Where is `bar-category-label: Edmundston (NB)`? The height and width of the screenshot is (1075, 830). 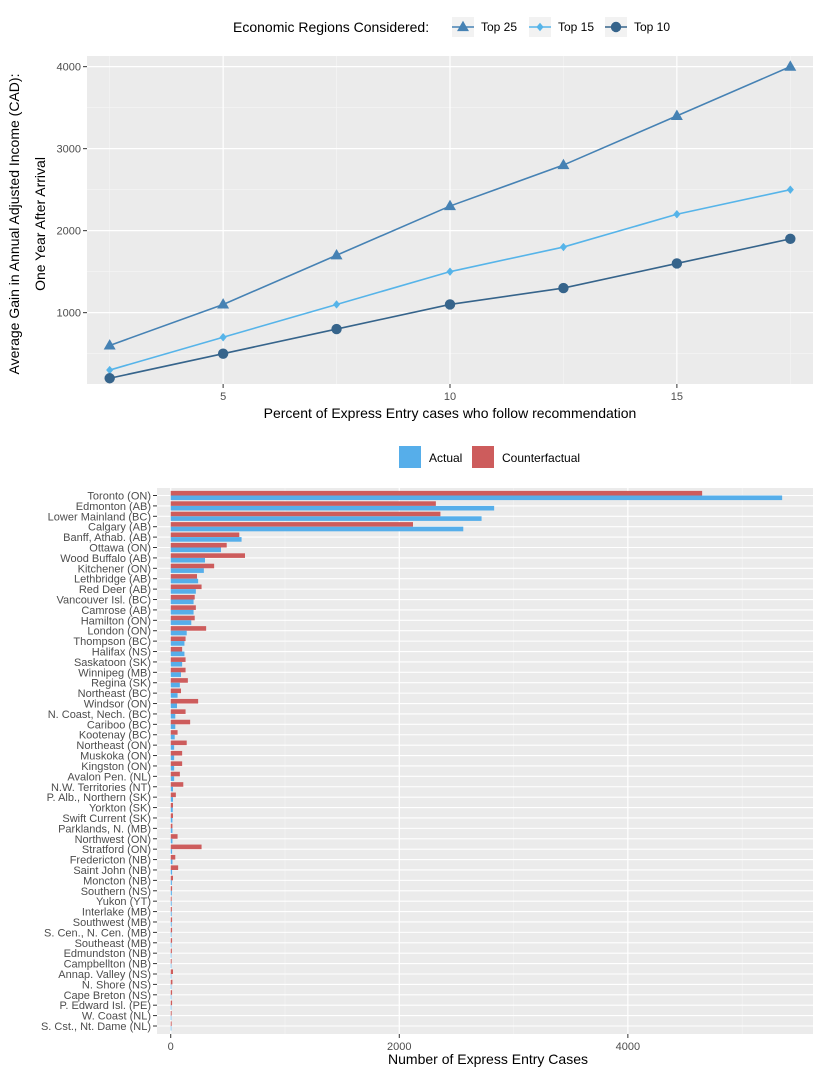
bar-category-label: Edmundston (NB) is located at coordinates (107, 954).